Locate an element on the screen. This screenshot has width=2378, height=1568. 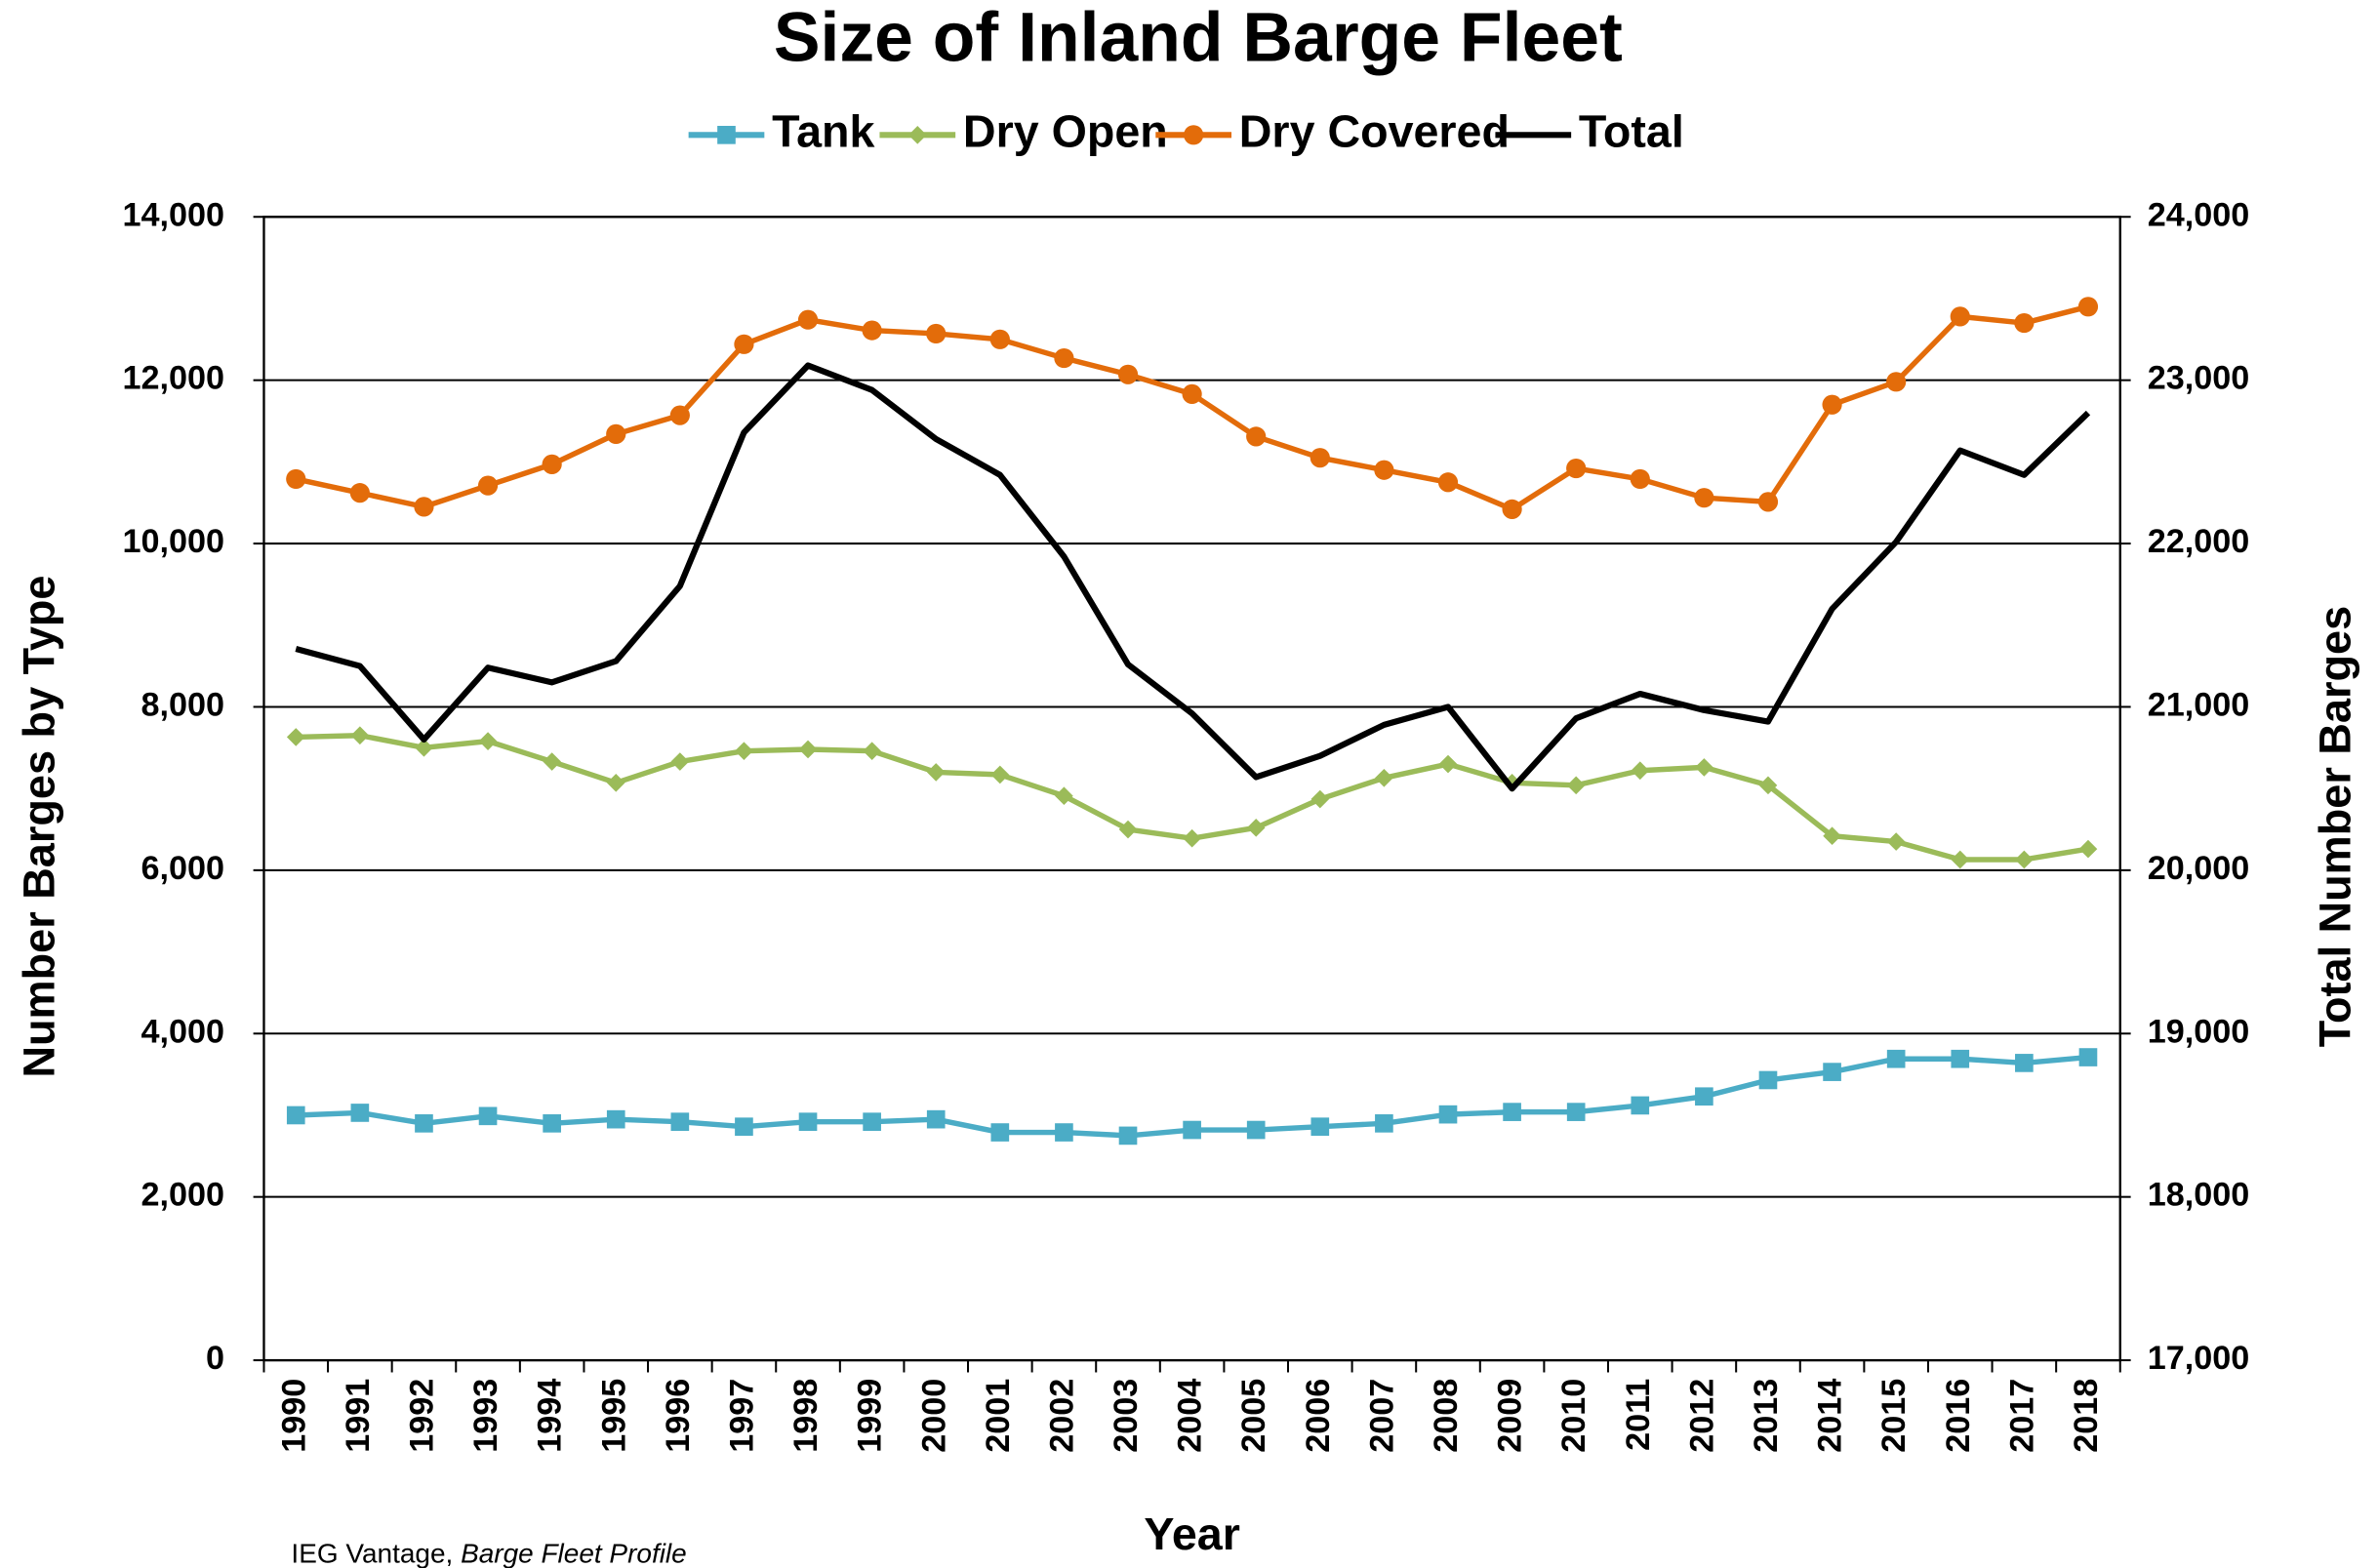
x-tick-label: 1993 is located at coordinates (486, 1416).